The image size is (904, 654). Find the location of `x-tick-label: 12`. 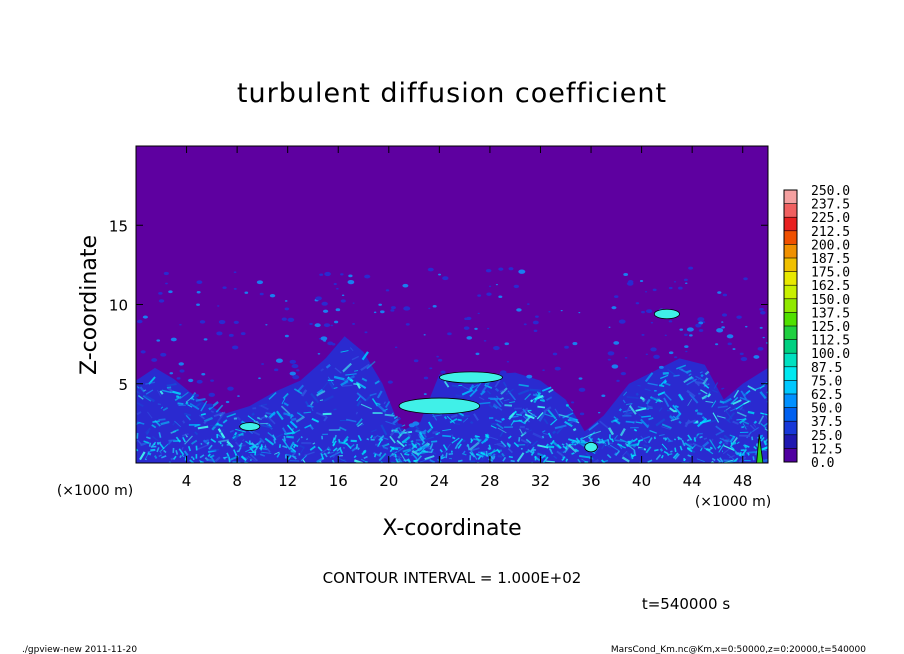

x-tick-label: 12 is located at coordinates (287, 481).